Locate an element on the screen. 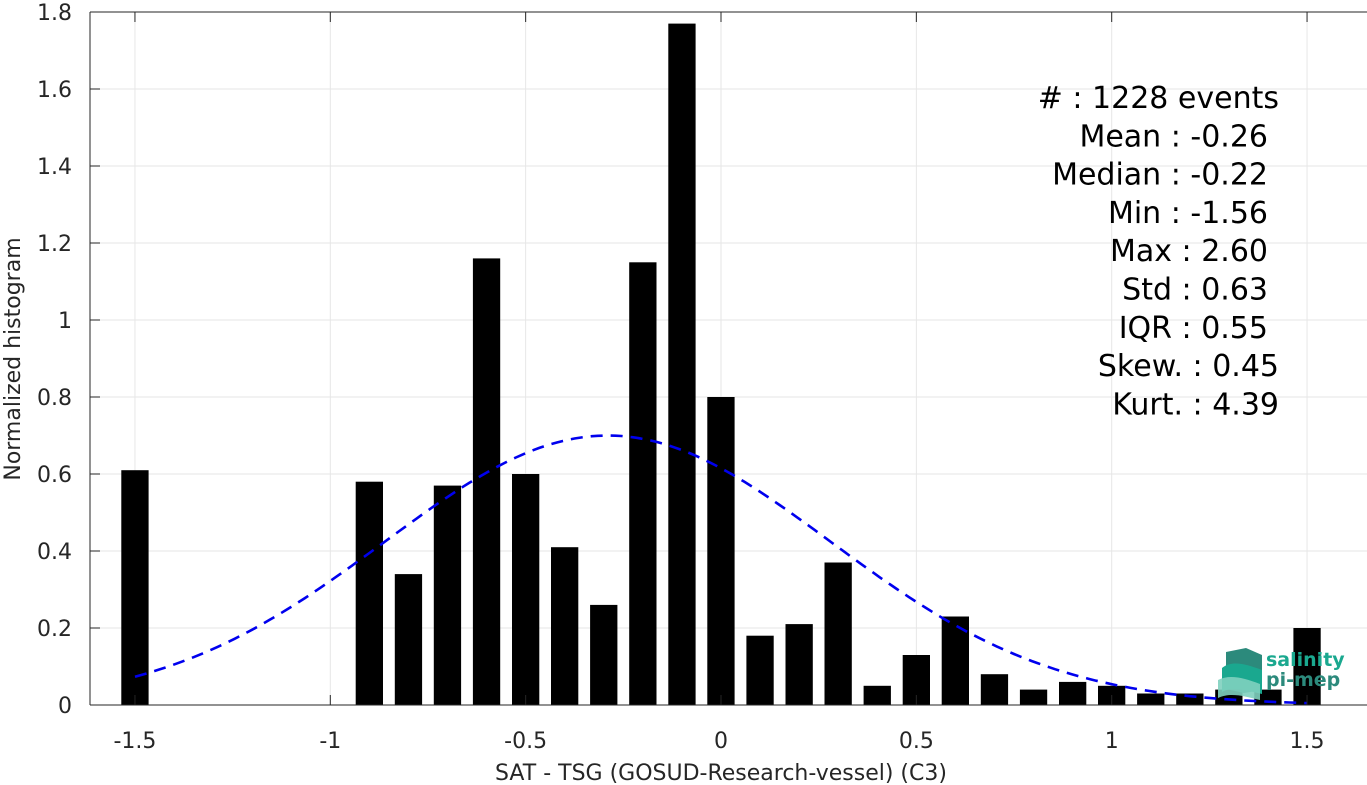 Image resolution: width=1367 pixels, height=785 pixels. stats-line: Min : -1.56 is located at coordinates (1188, 213).